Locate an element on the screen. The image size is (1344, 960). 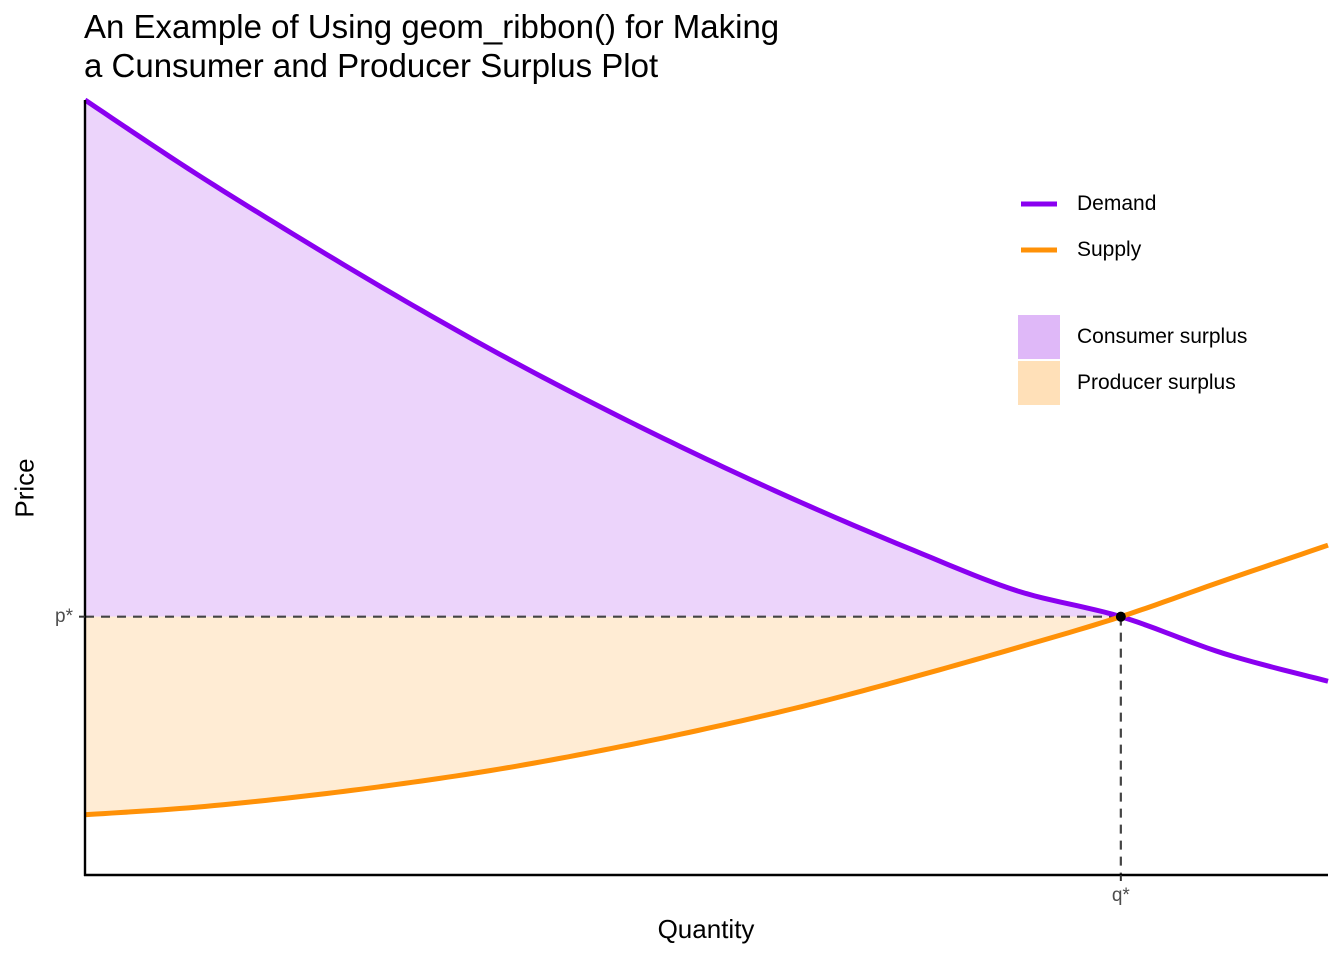
chart-title-line-2: a Cunsumer and Producer Surplus Plot is located at coordinates (371, 65).